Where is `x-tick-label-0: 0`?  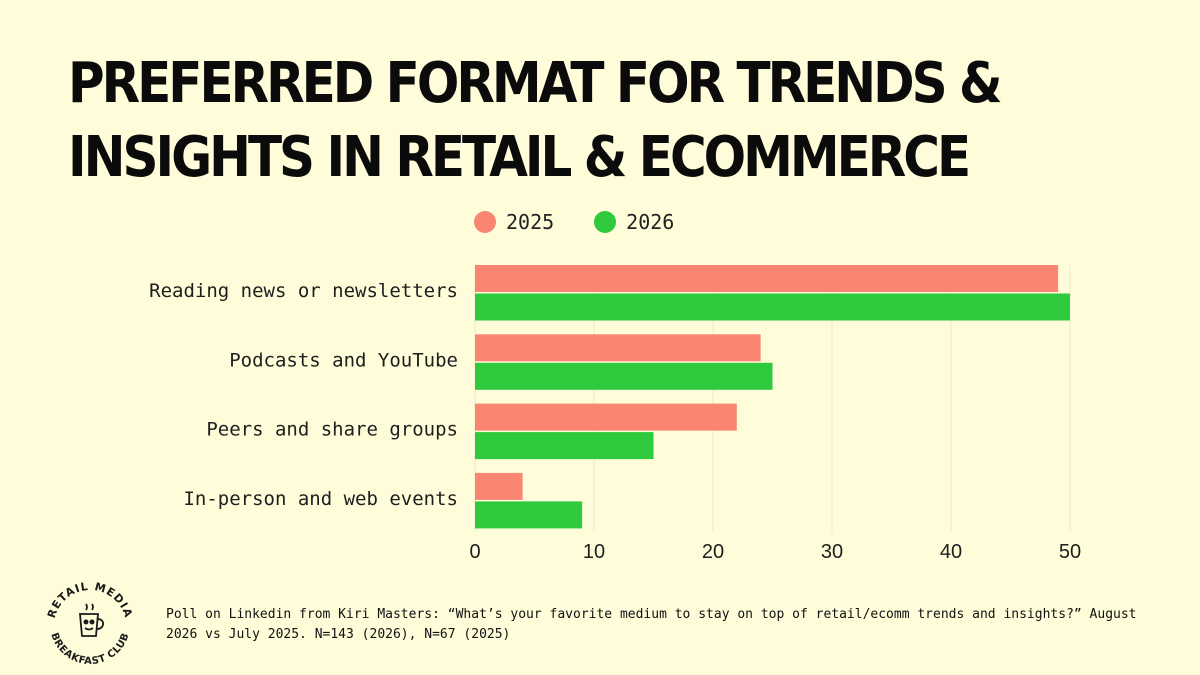 x-tick-label-0: 0 is located at coordinates (474, 552).